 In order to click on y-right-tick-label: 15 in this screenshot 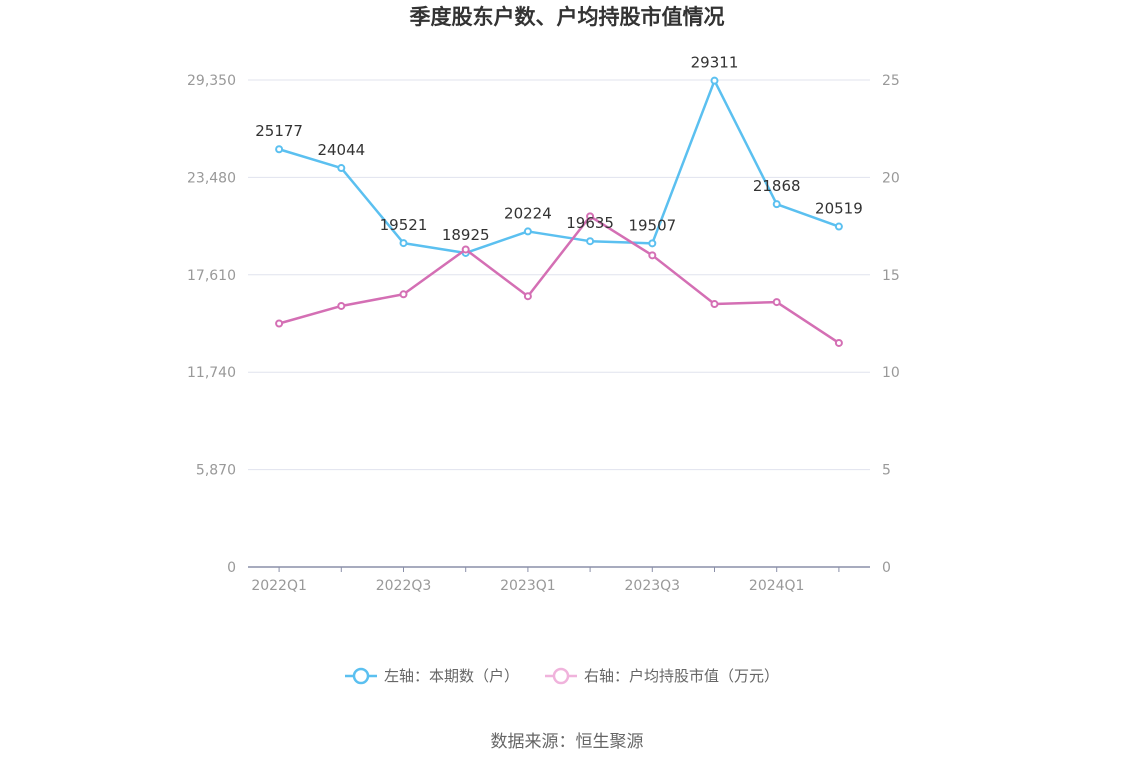, I will do `click(891, 276)`.